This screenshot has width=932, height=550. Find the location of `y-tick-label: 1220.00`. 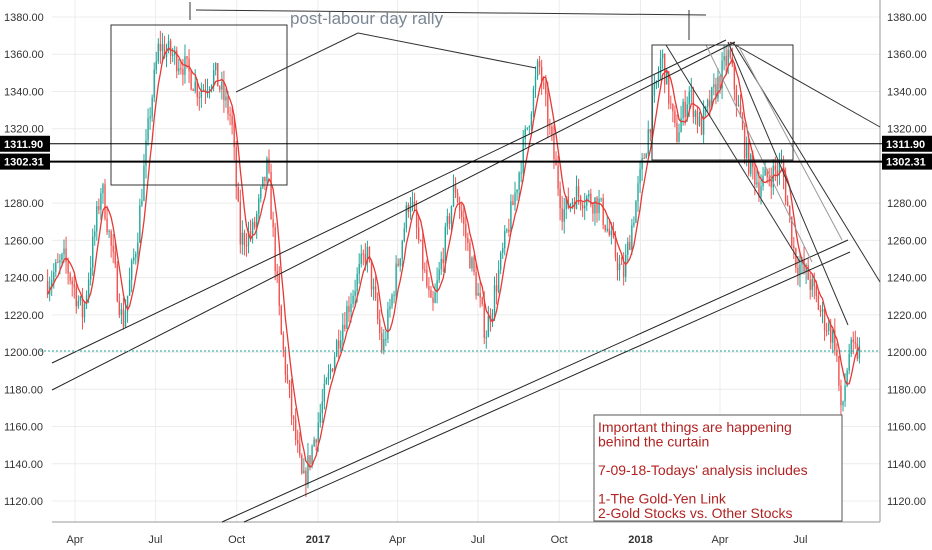

y-tick-label: 1220.00 is located at coordinates (24, 316).